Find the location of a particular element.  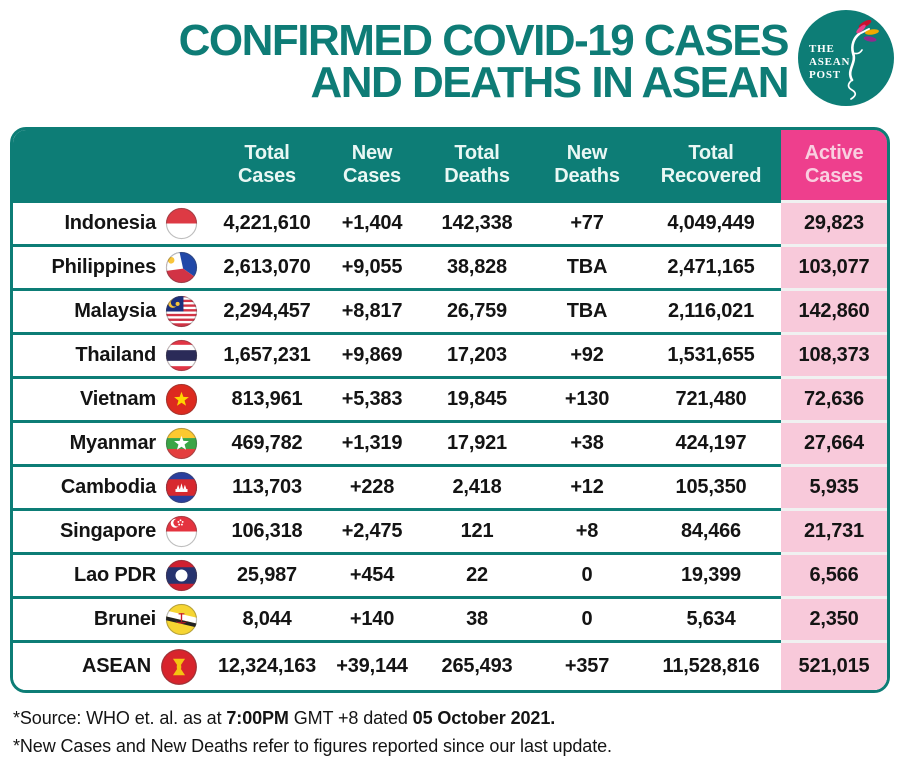

country-name: Singapore is located at coordinates (108, 531).